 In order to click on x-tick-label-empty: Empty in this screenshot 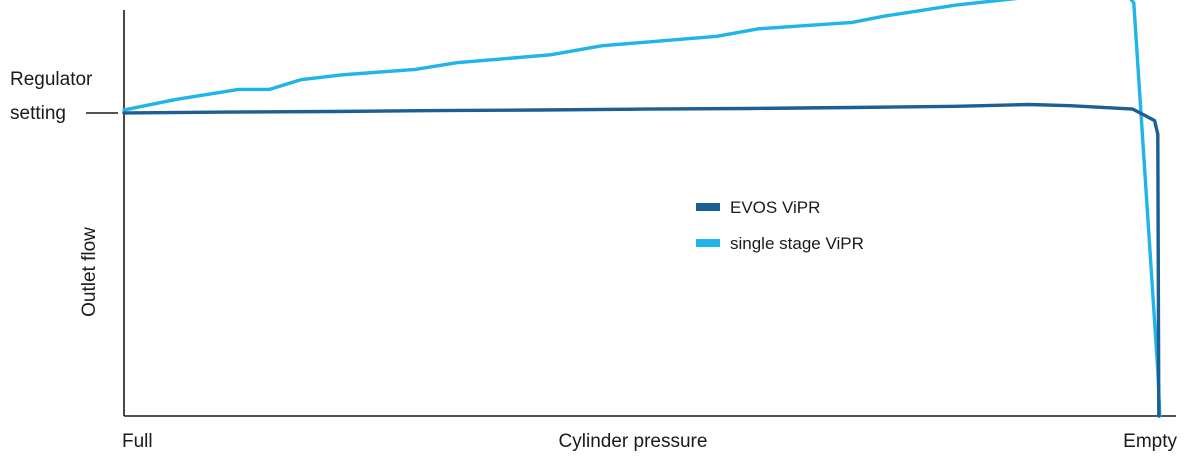, I will do `click(1150, 441)`.